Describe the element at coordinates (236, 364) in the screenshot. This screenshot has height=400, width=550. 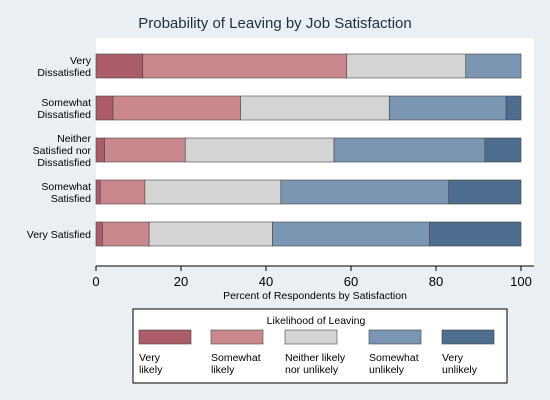
I see `legend-label: Somewhat likely` at that location.